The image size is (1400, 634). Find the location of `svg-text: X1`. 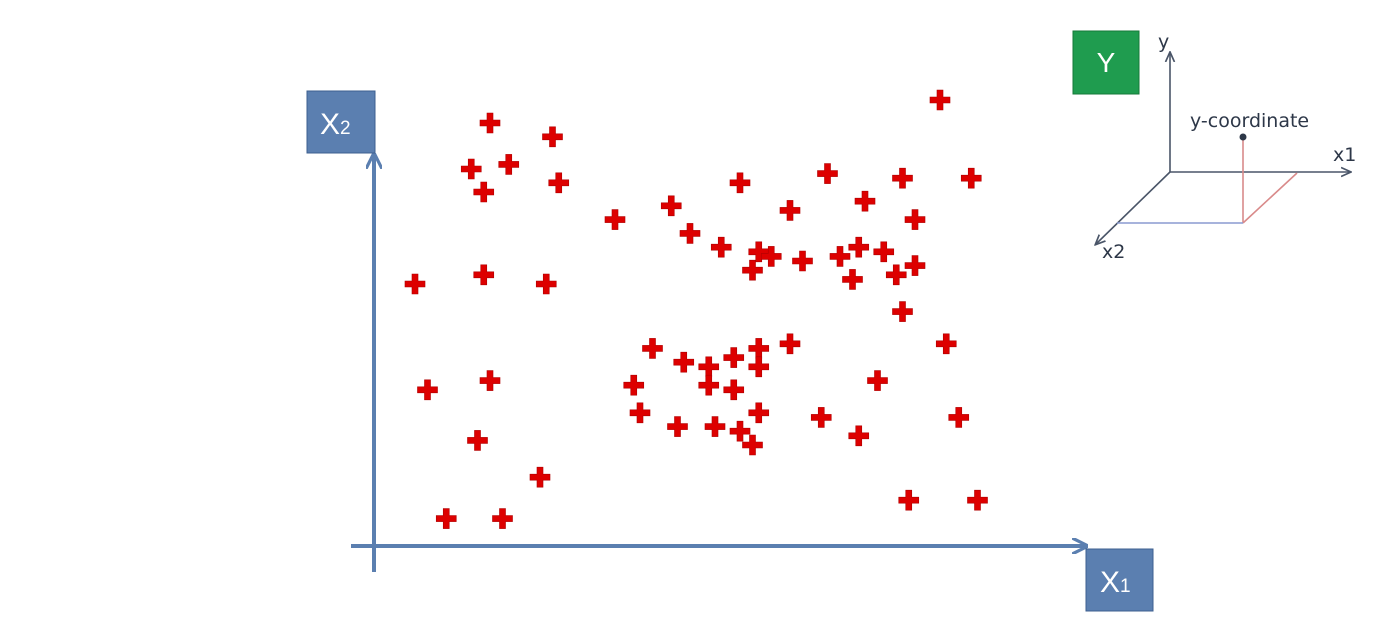

svg-text: X1 is located at coordinates (1115, 582).